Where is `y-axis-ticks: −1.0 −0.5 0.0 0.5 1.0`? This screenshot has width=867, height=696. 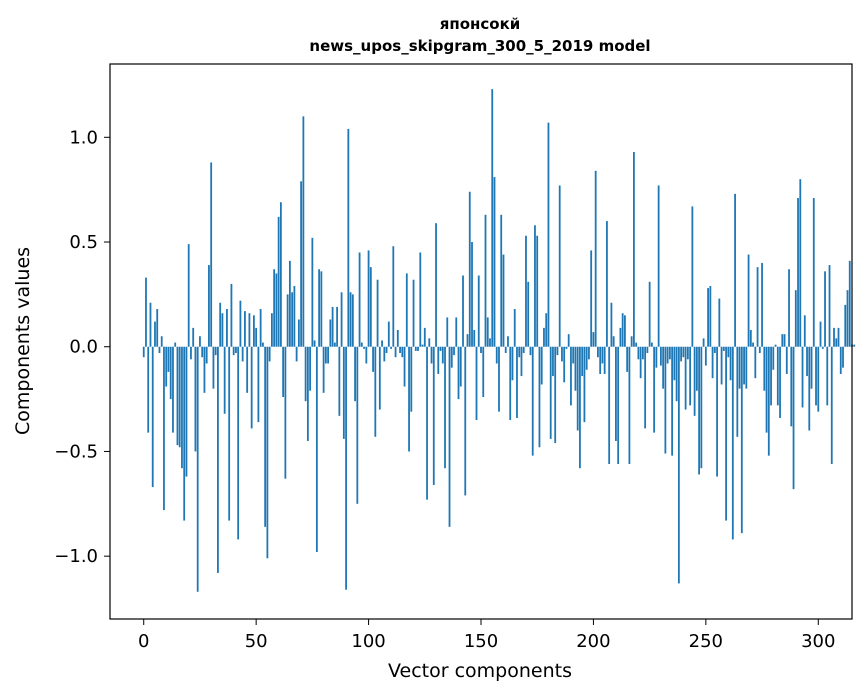 y-axis-ticks: −1.0 −0.5 0.0 0.5 1.0 is located at coordinates (82, 347).